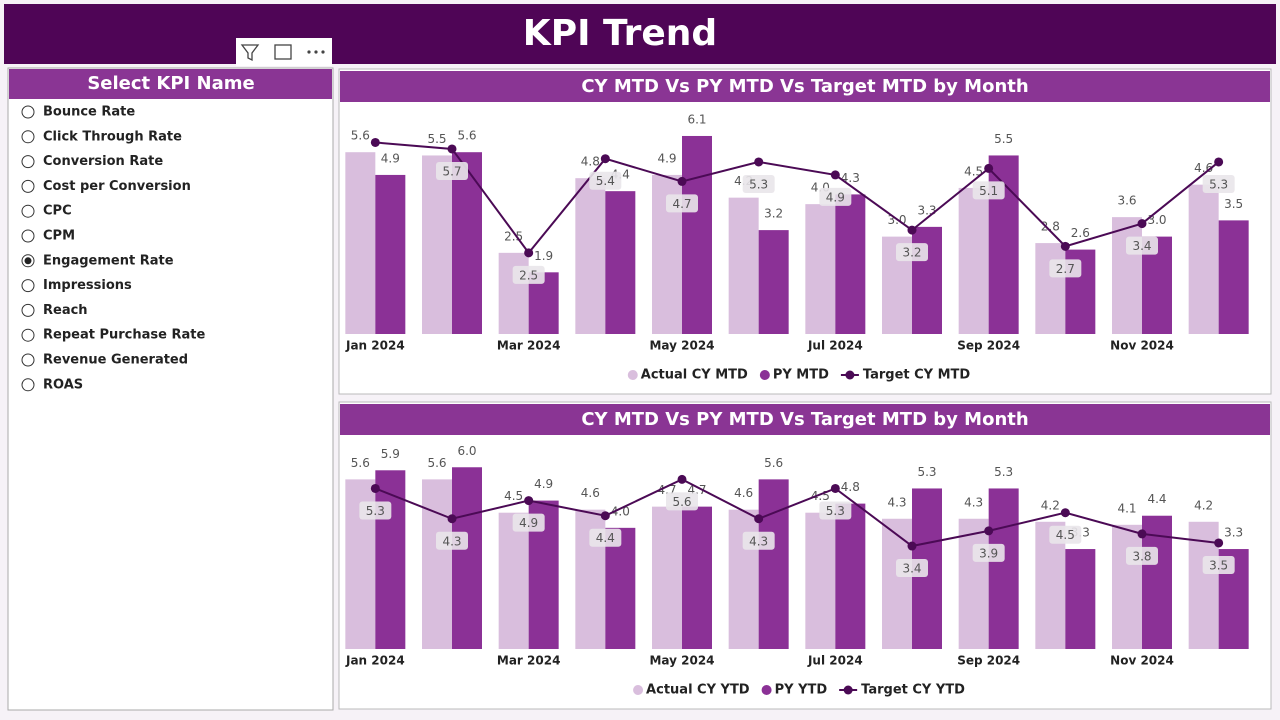 The height and width of the screenshot is (720, 1280). What do you see at coordinates (57, 211) in the screenshot?
I see `slicer-item: CPC` at bounding box center [57, 211].